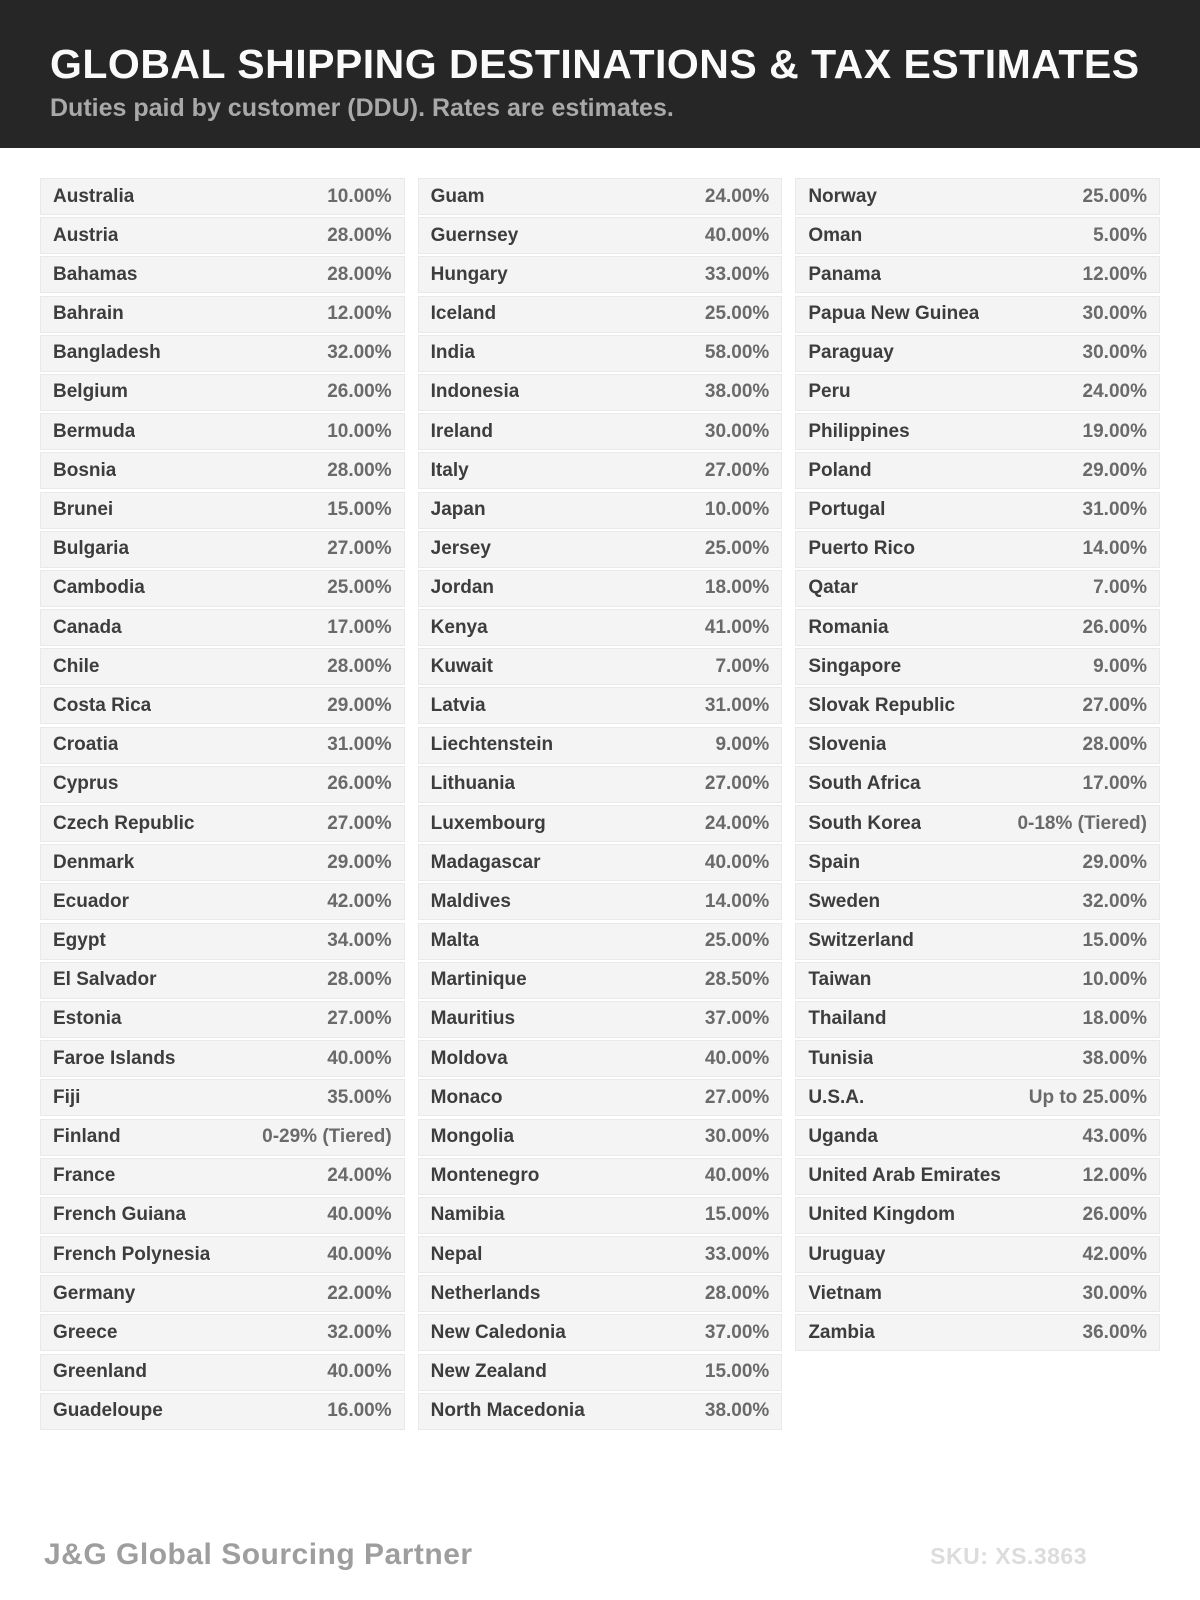 This screenshot has width=1200, height=1600. What do you see at coordinates (847, 1019) in the screenshot?
I see `country-name: Thailand` at bounding box center [847, 1019].